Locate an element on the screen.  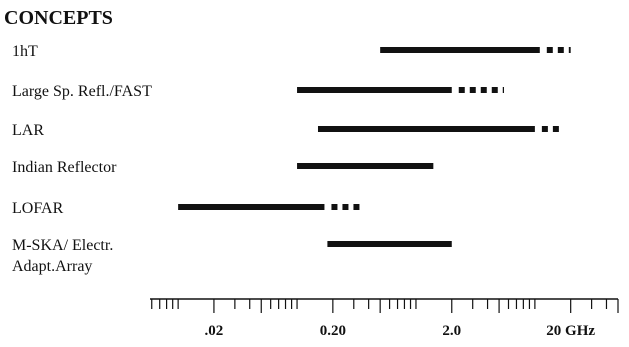
tick-label: 0.20 is located at coordinates (333, 331).